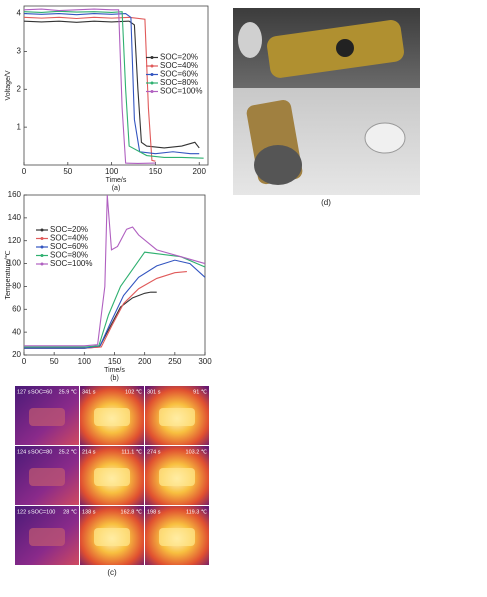  What do you see at coordinates (24, 392) in the screenshot?
I see `thermal-time: 127 s` at bounding box center [24, 392].